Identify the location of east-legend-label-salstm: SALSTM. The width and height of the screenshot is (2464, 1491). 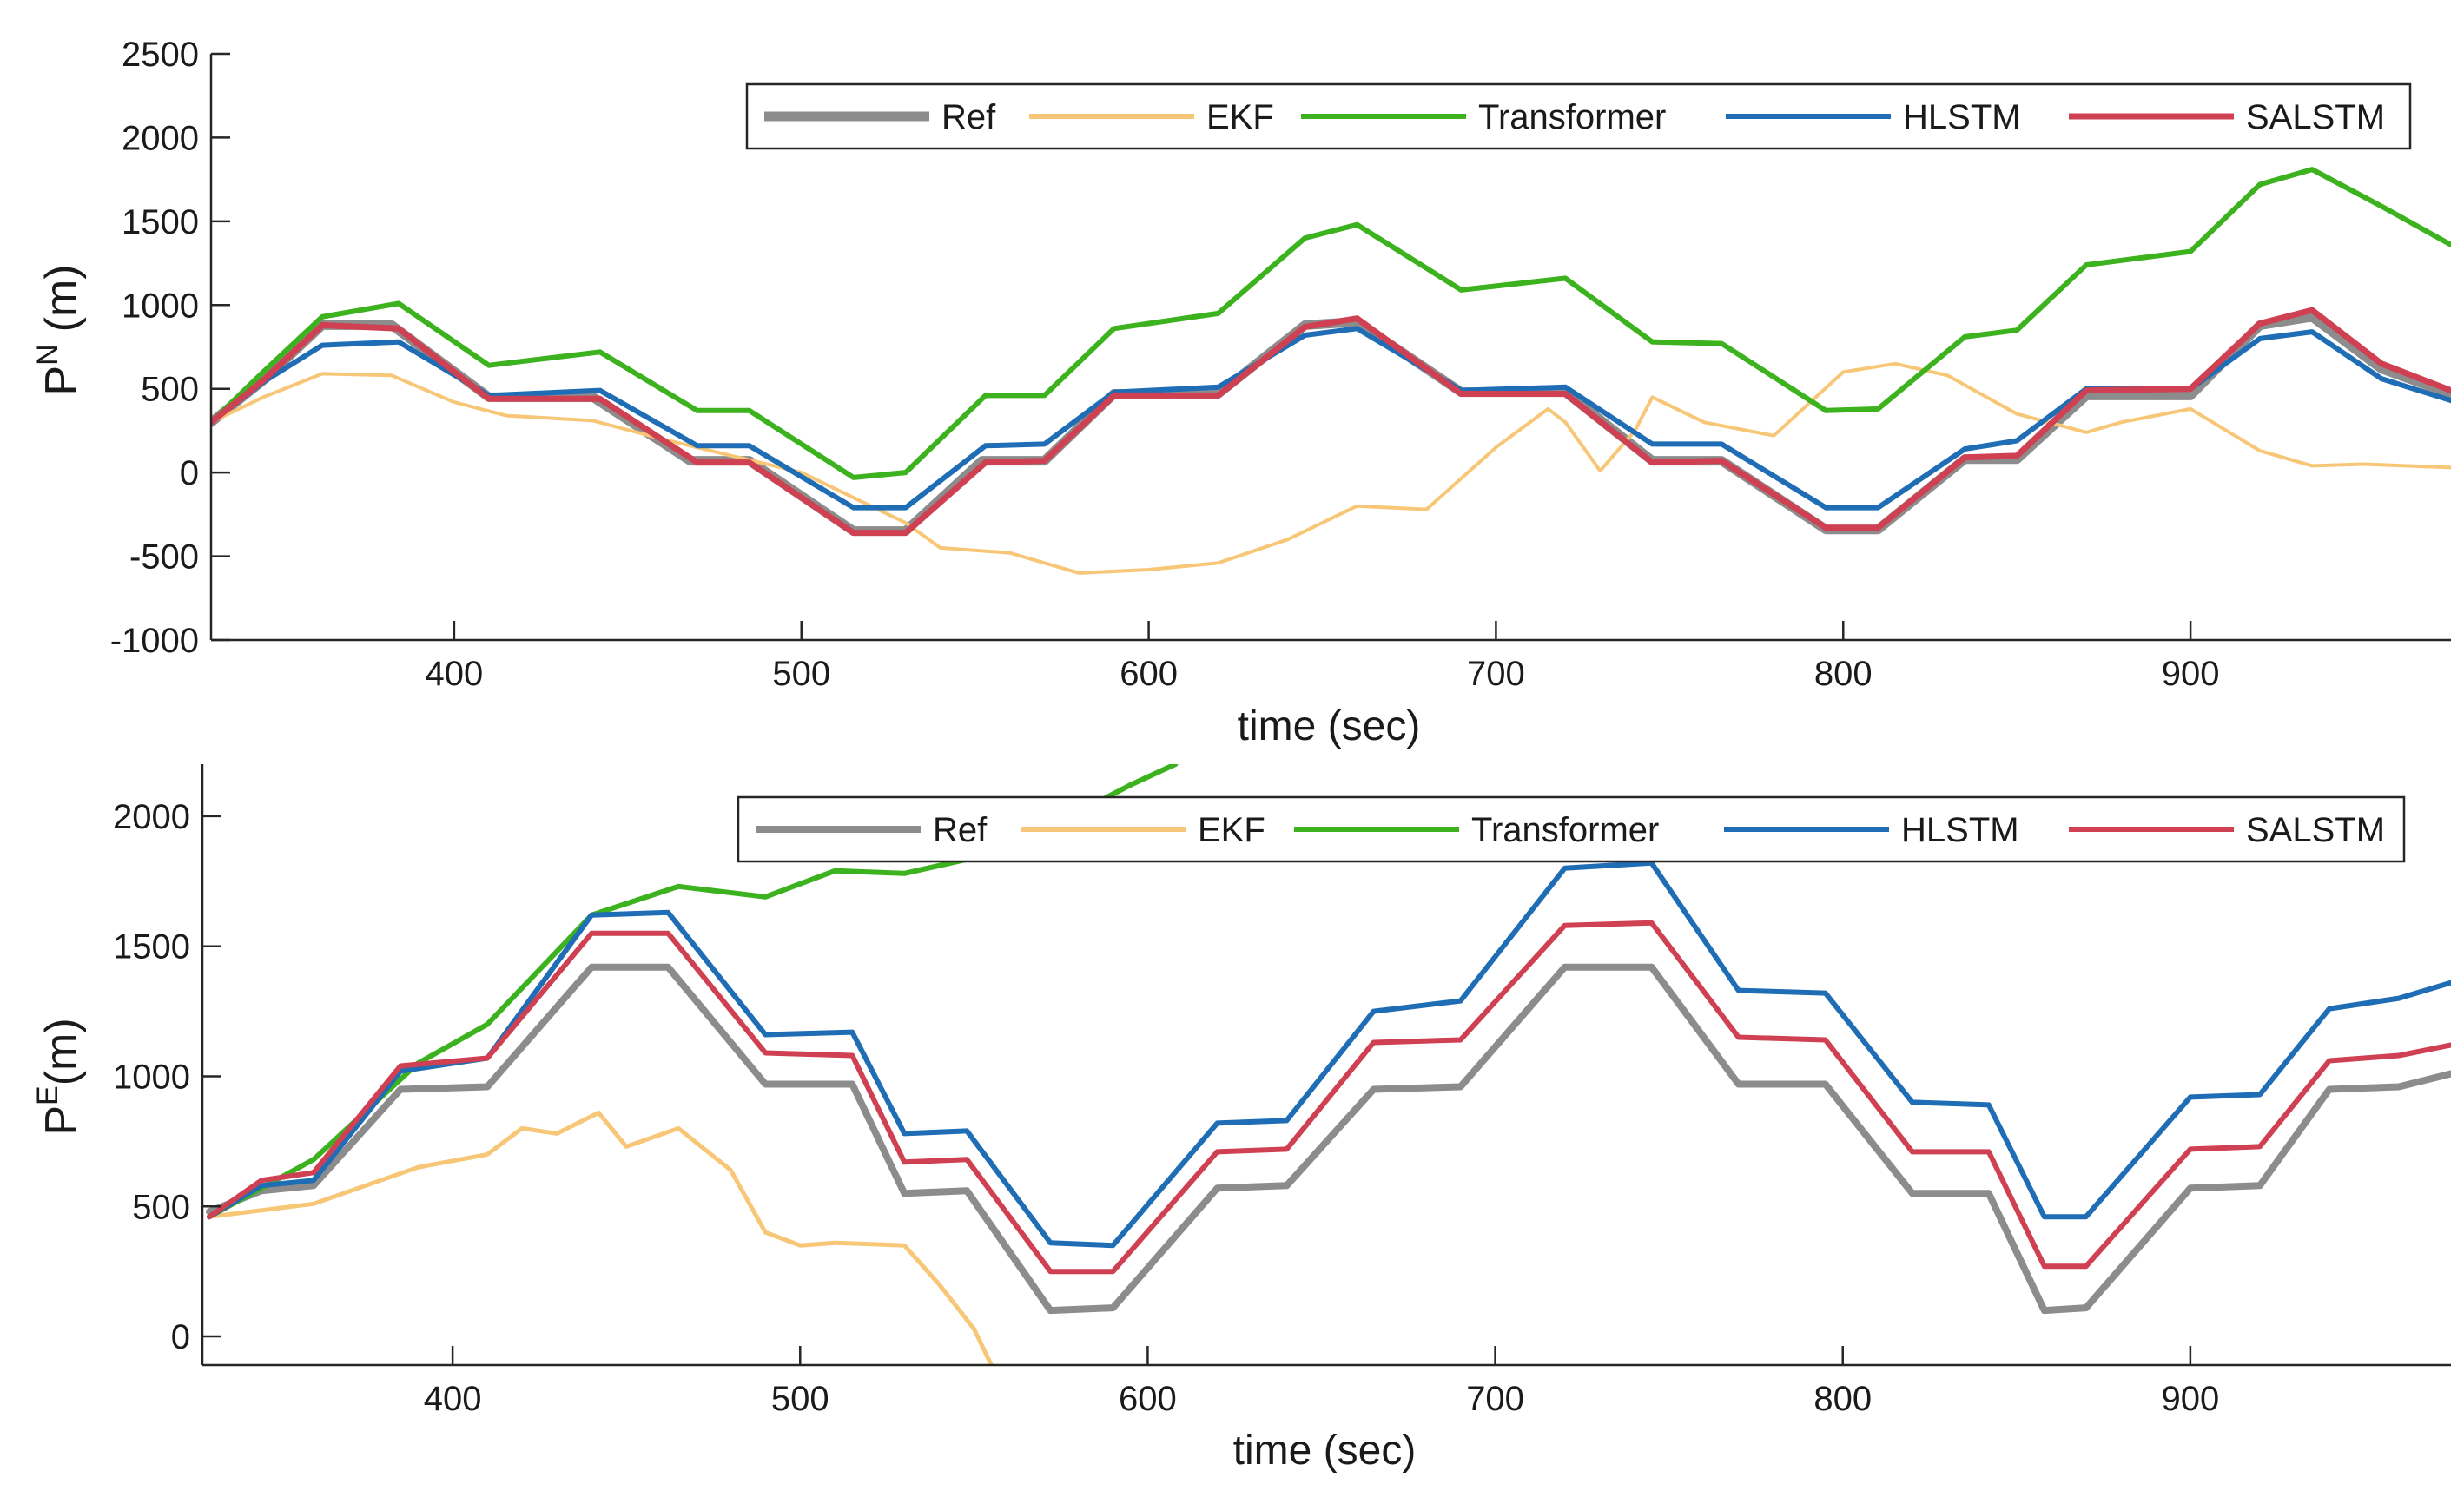
(2315, 830).